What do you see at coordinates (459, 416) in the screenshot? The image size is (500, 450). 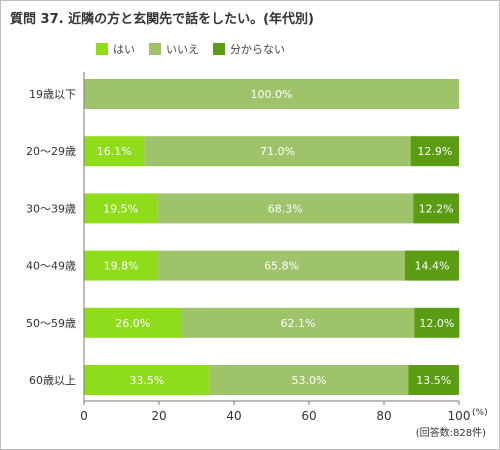 I see `x-tick-label: 100` at bounding box center [459, 416].